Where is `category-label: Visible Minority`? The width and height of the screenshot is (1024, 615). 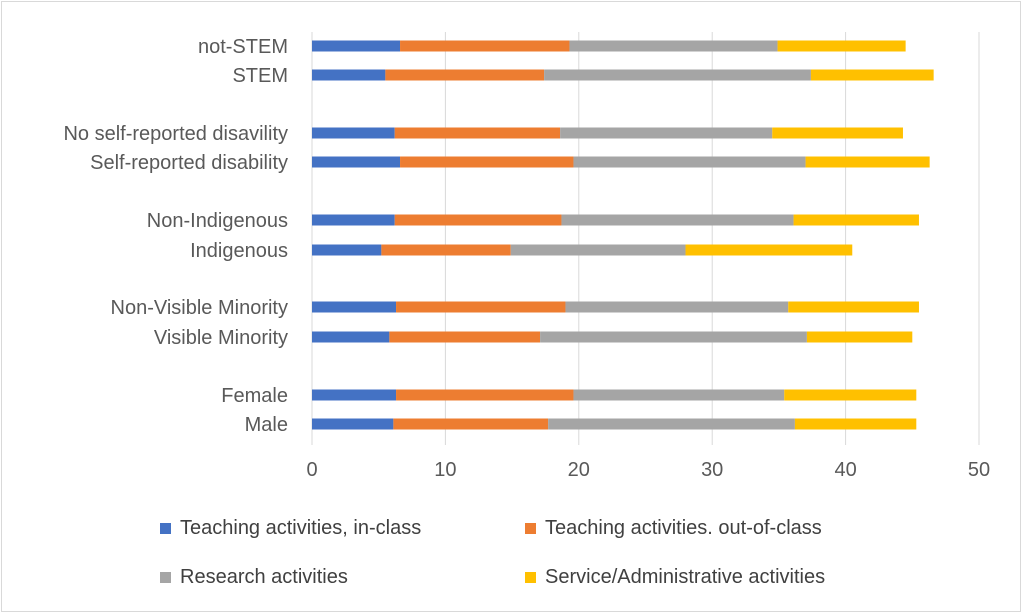 category-label: Visible Minority is located at coordinates (221, 338).